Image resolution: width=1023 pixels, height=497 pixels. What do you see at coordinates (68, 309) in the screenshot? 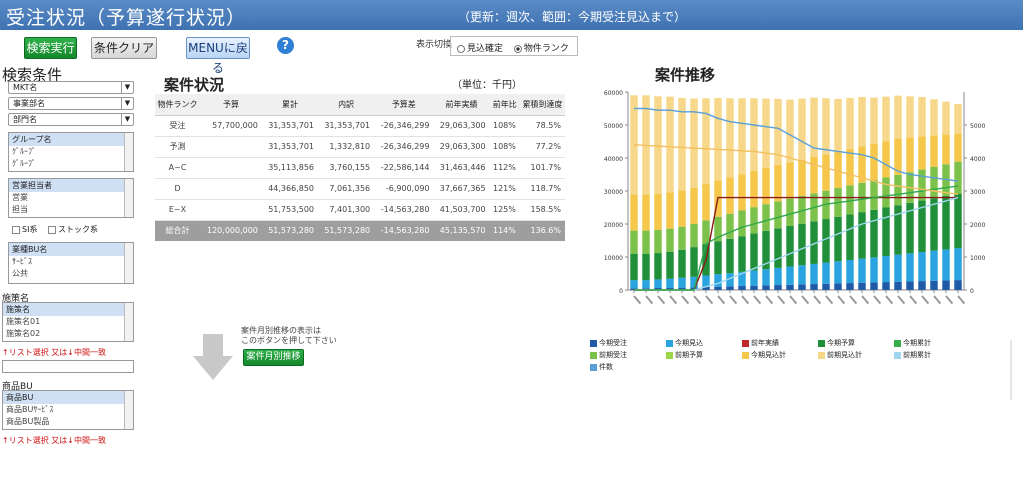
I see `project-list-header: 施策名` at bounding box center [68, 309].